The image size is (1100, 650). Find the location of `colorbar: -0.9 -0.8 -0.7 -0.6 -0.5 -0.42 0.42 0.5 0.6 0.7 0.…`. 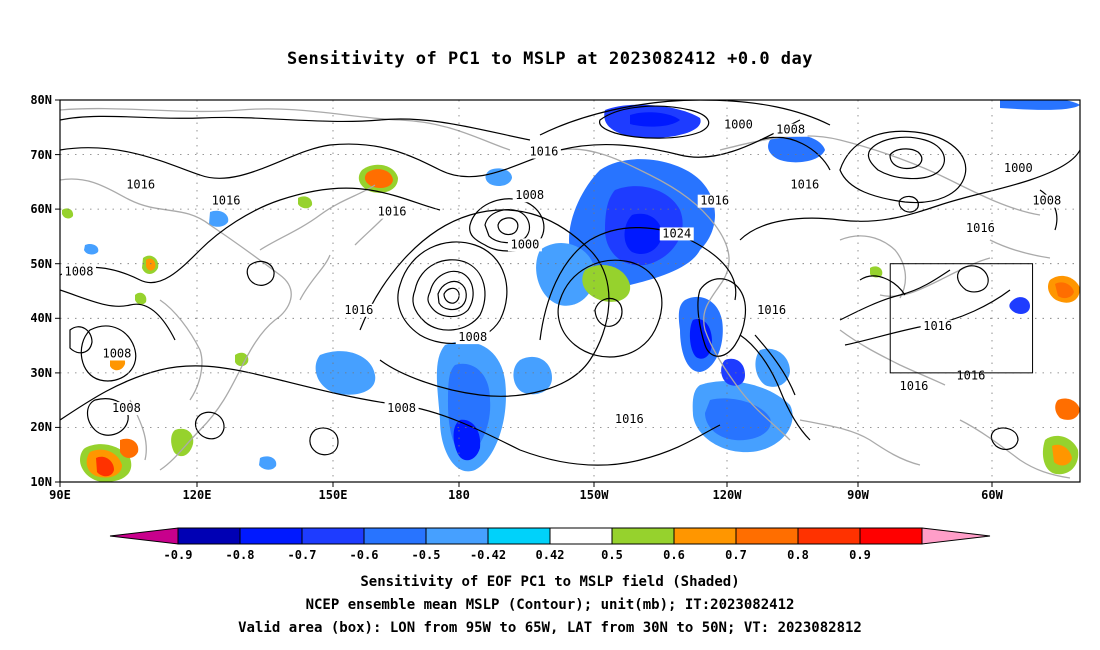

colorbar: -0.9 -0.8 -0.7 -0.6 -0.5 -0.42 0.42 0.5 0.6 0.7 0.… is located at coordinates (550, 544).